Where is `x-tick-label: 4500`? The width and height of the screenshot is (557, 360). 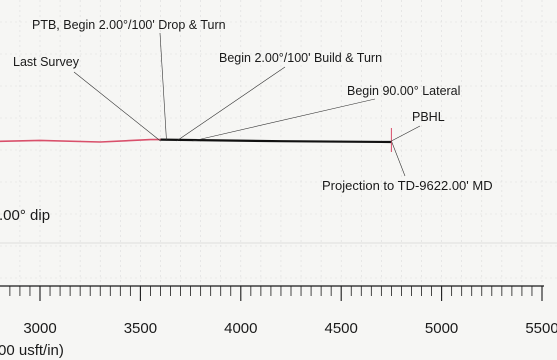
x-tick-label: 4500 is located at coordinates (341, 328).